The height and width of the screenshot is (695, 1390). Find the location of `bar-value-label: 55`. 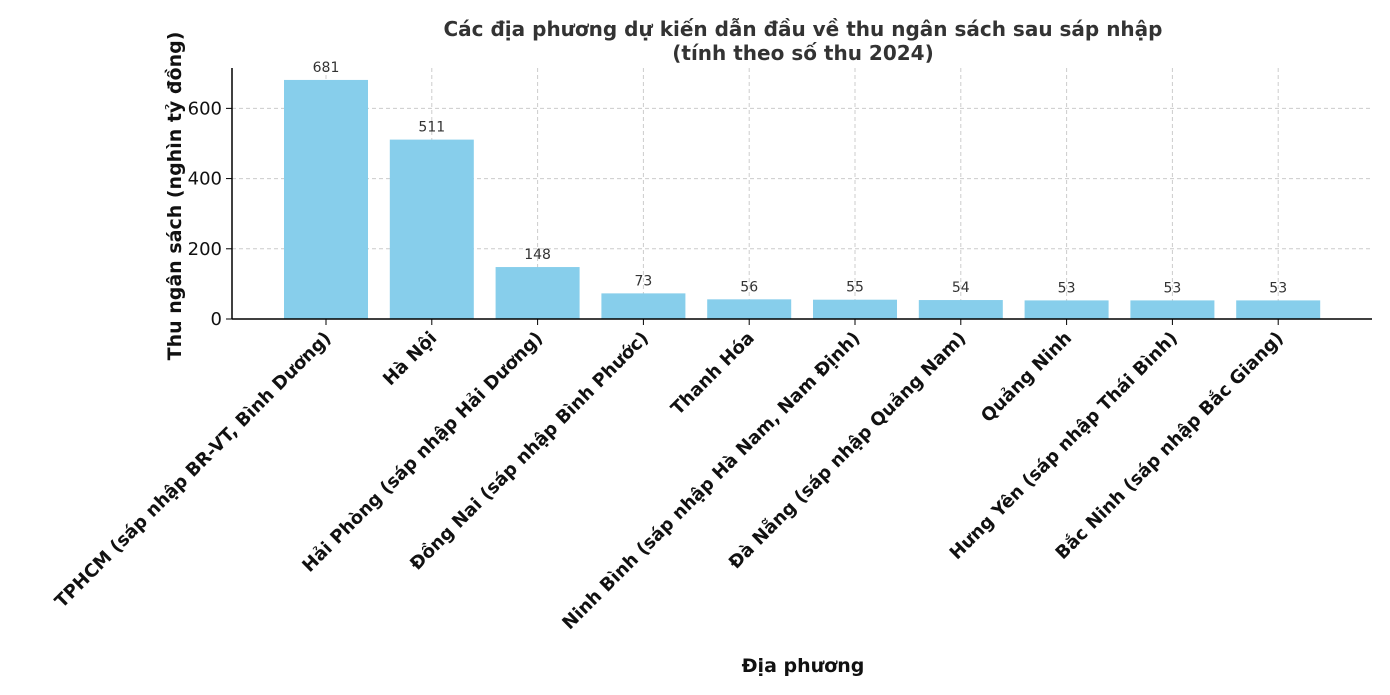

bar-value-label: 55 is located at coordinates (855, 288).